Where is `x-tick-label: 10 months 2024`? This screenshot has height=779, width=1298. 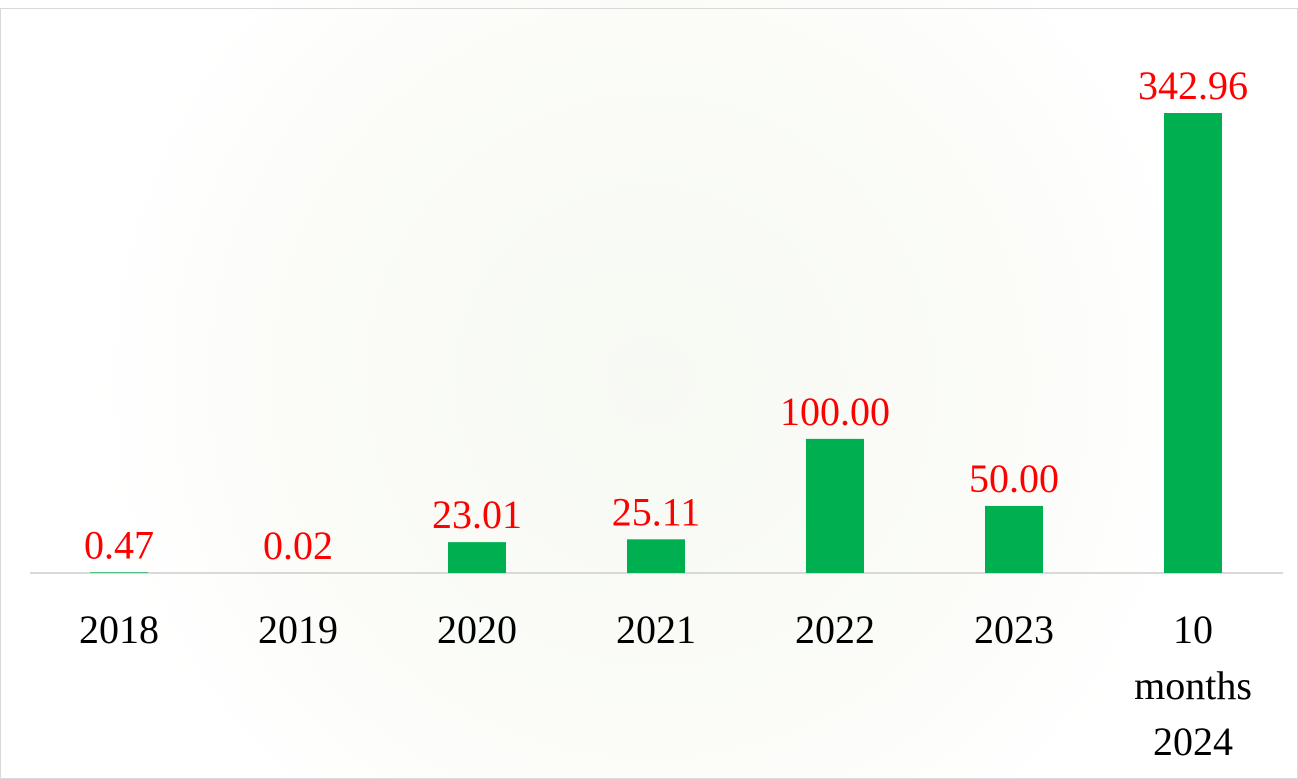
x-tick-label: 10 months 2024 is located at coordinates (1193, 685).